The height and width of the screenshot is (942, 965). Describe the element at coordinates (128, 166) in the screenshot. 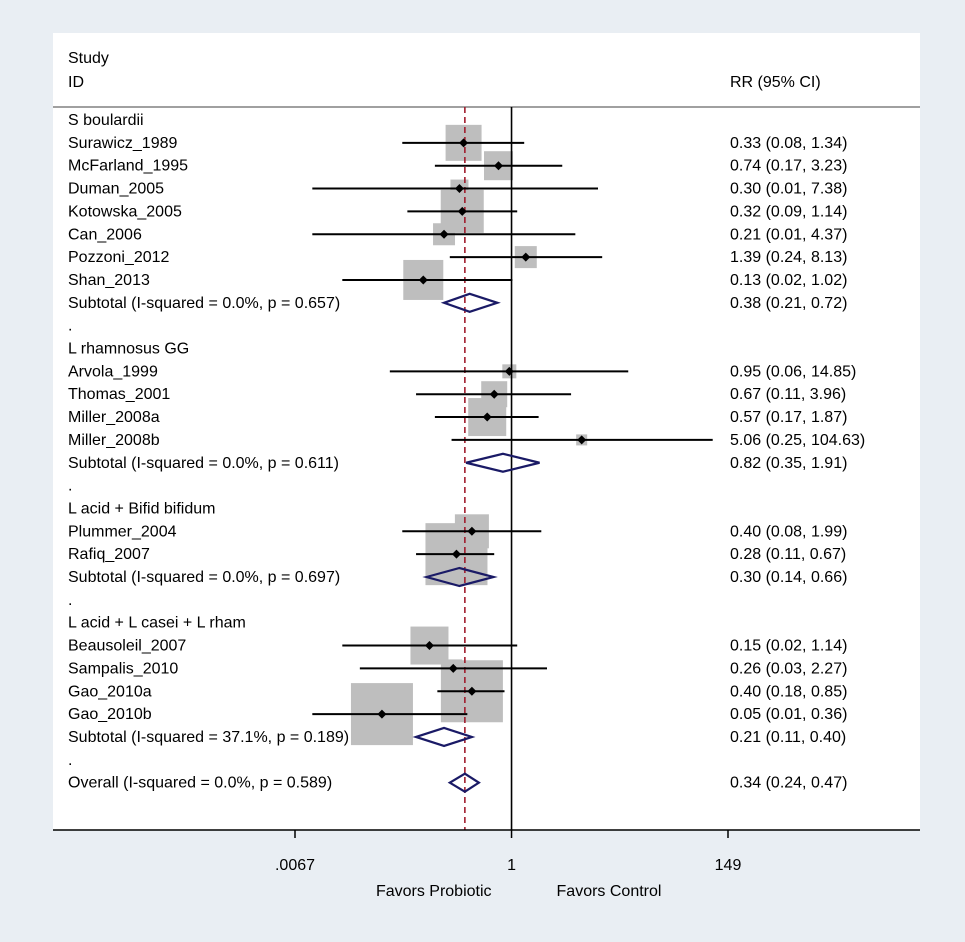

I see `study-label: McFarland_1995` at that location.